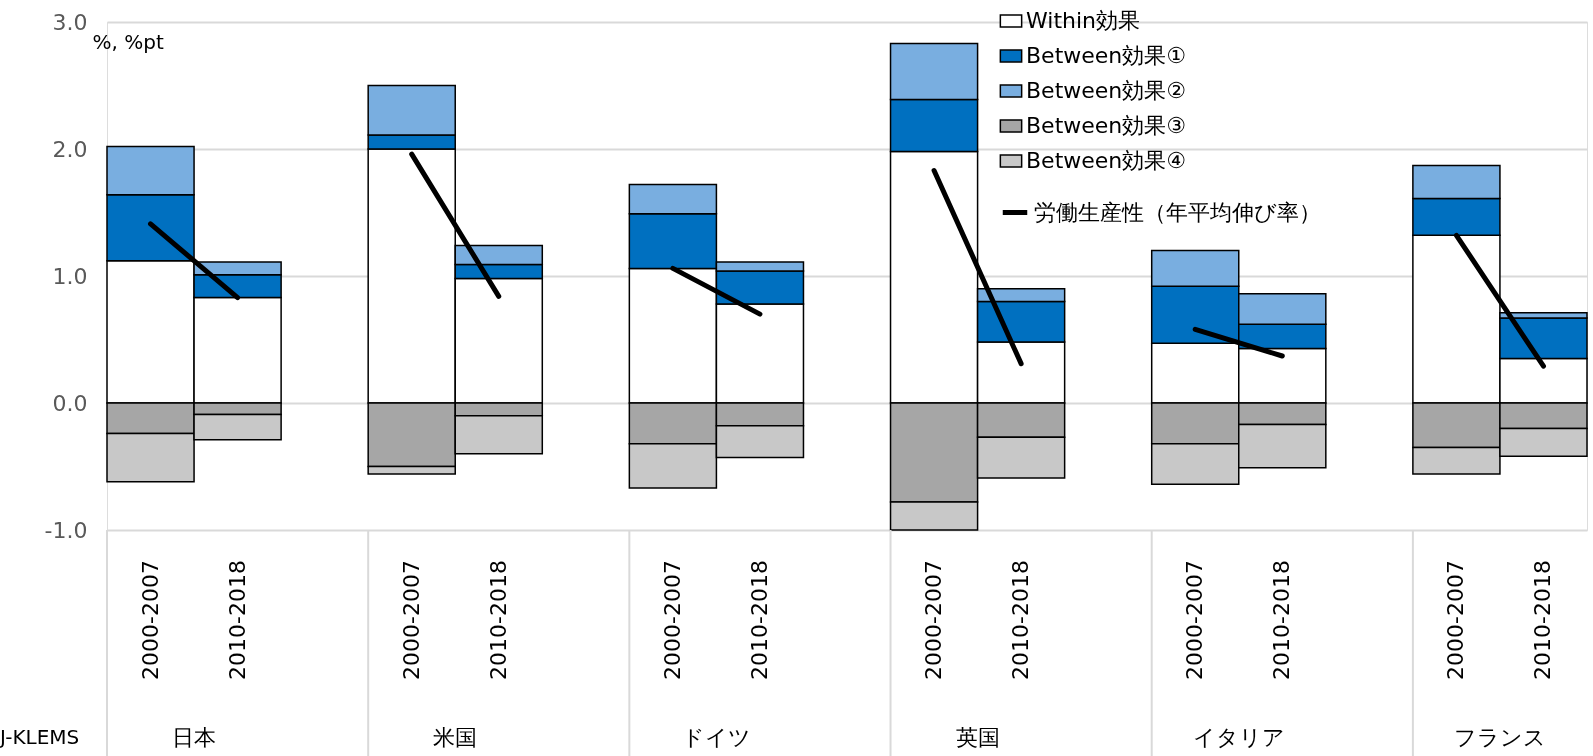  What do you see at coordinates (1177, 212) in the screenshot?
I see `legend-label: 労働生産性（年平均伸び率）` at bounding box center [1177, 212].